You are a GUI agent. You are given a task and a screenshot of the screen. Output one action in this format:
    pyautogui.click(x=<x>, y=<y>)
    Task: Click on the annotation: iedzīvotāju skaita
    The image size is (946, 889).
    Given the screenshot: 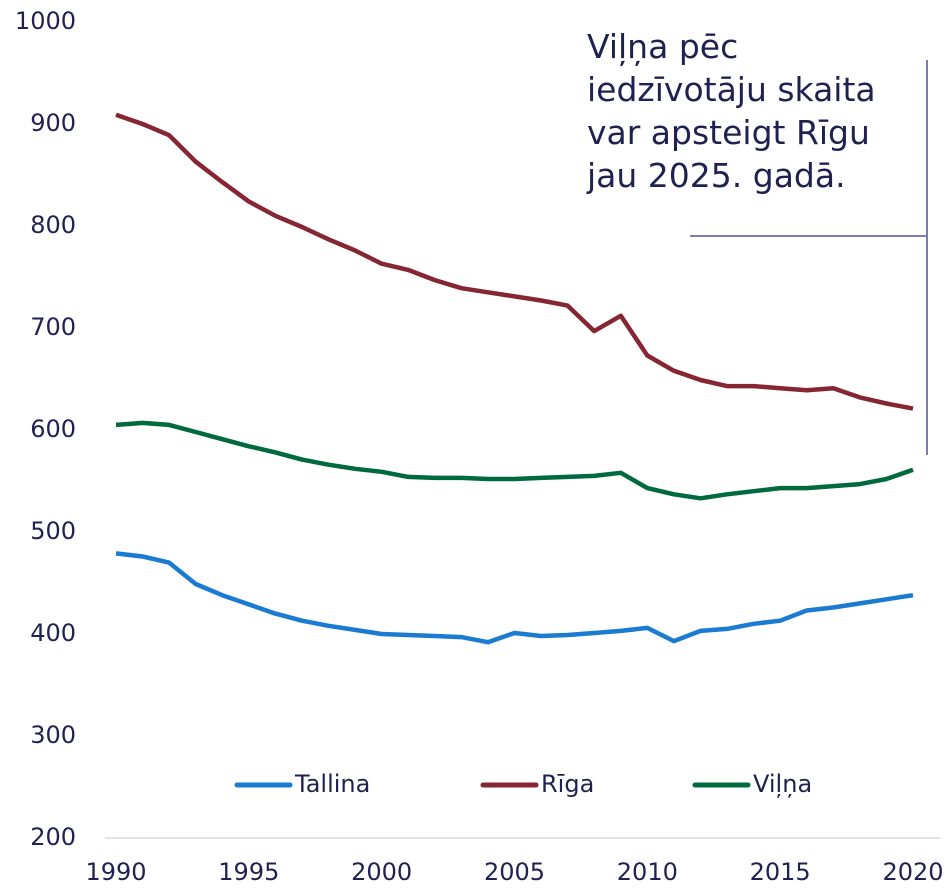 What is the action you would take?
    pyautogui.click(x=731, y=89)
    